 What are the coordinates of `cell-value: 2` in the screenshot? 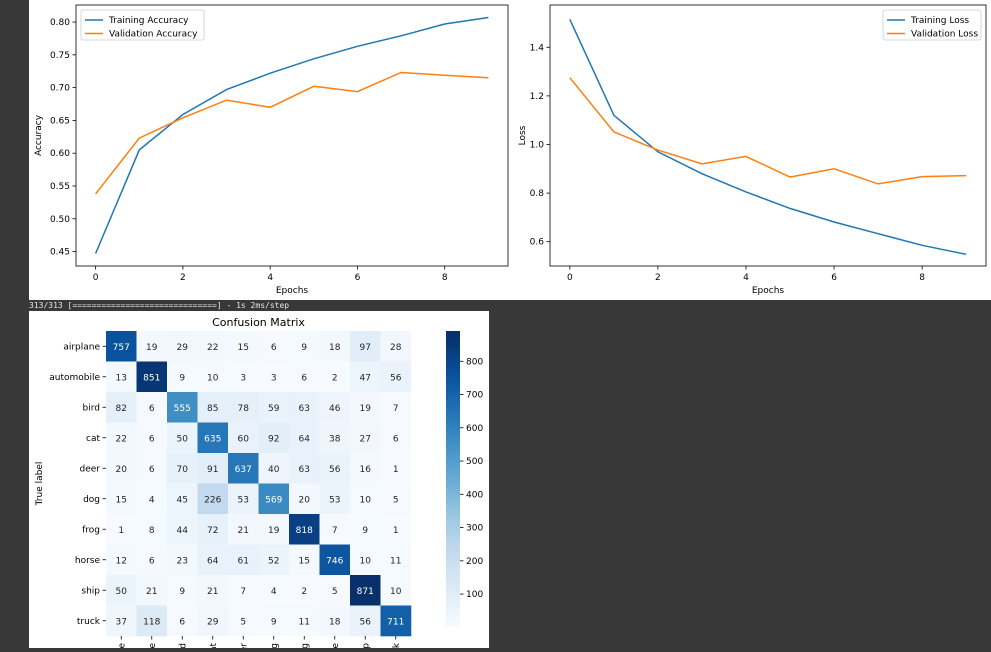 It's located at (304, 592).